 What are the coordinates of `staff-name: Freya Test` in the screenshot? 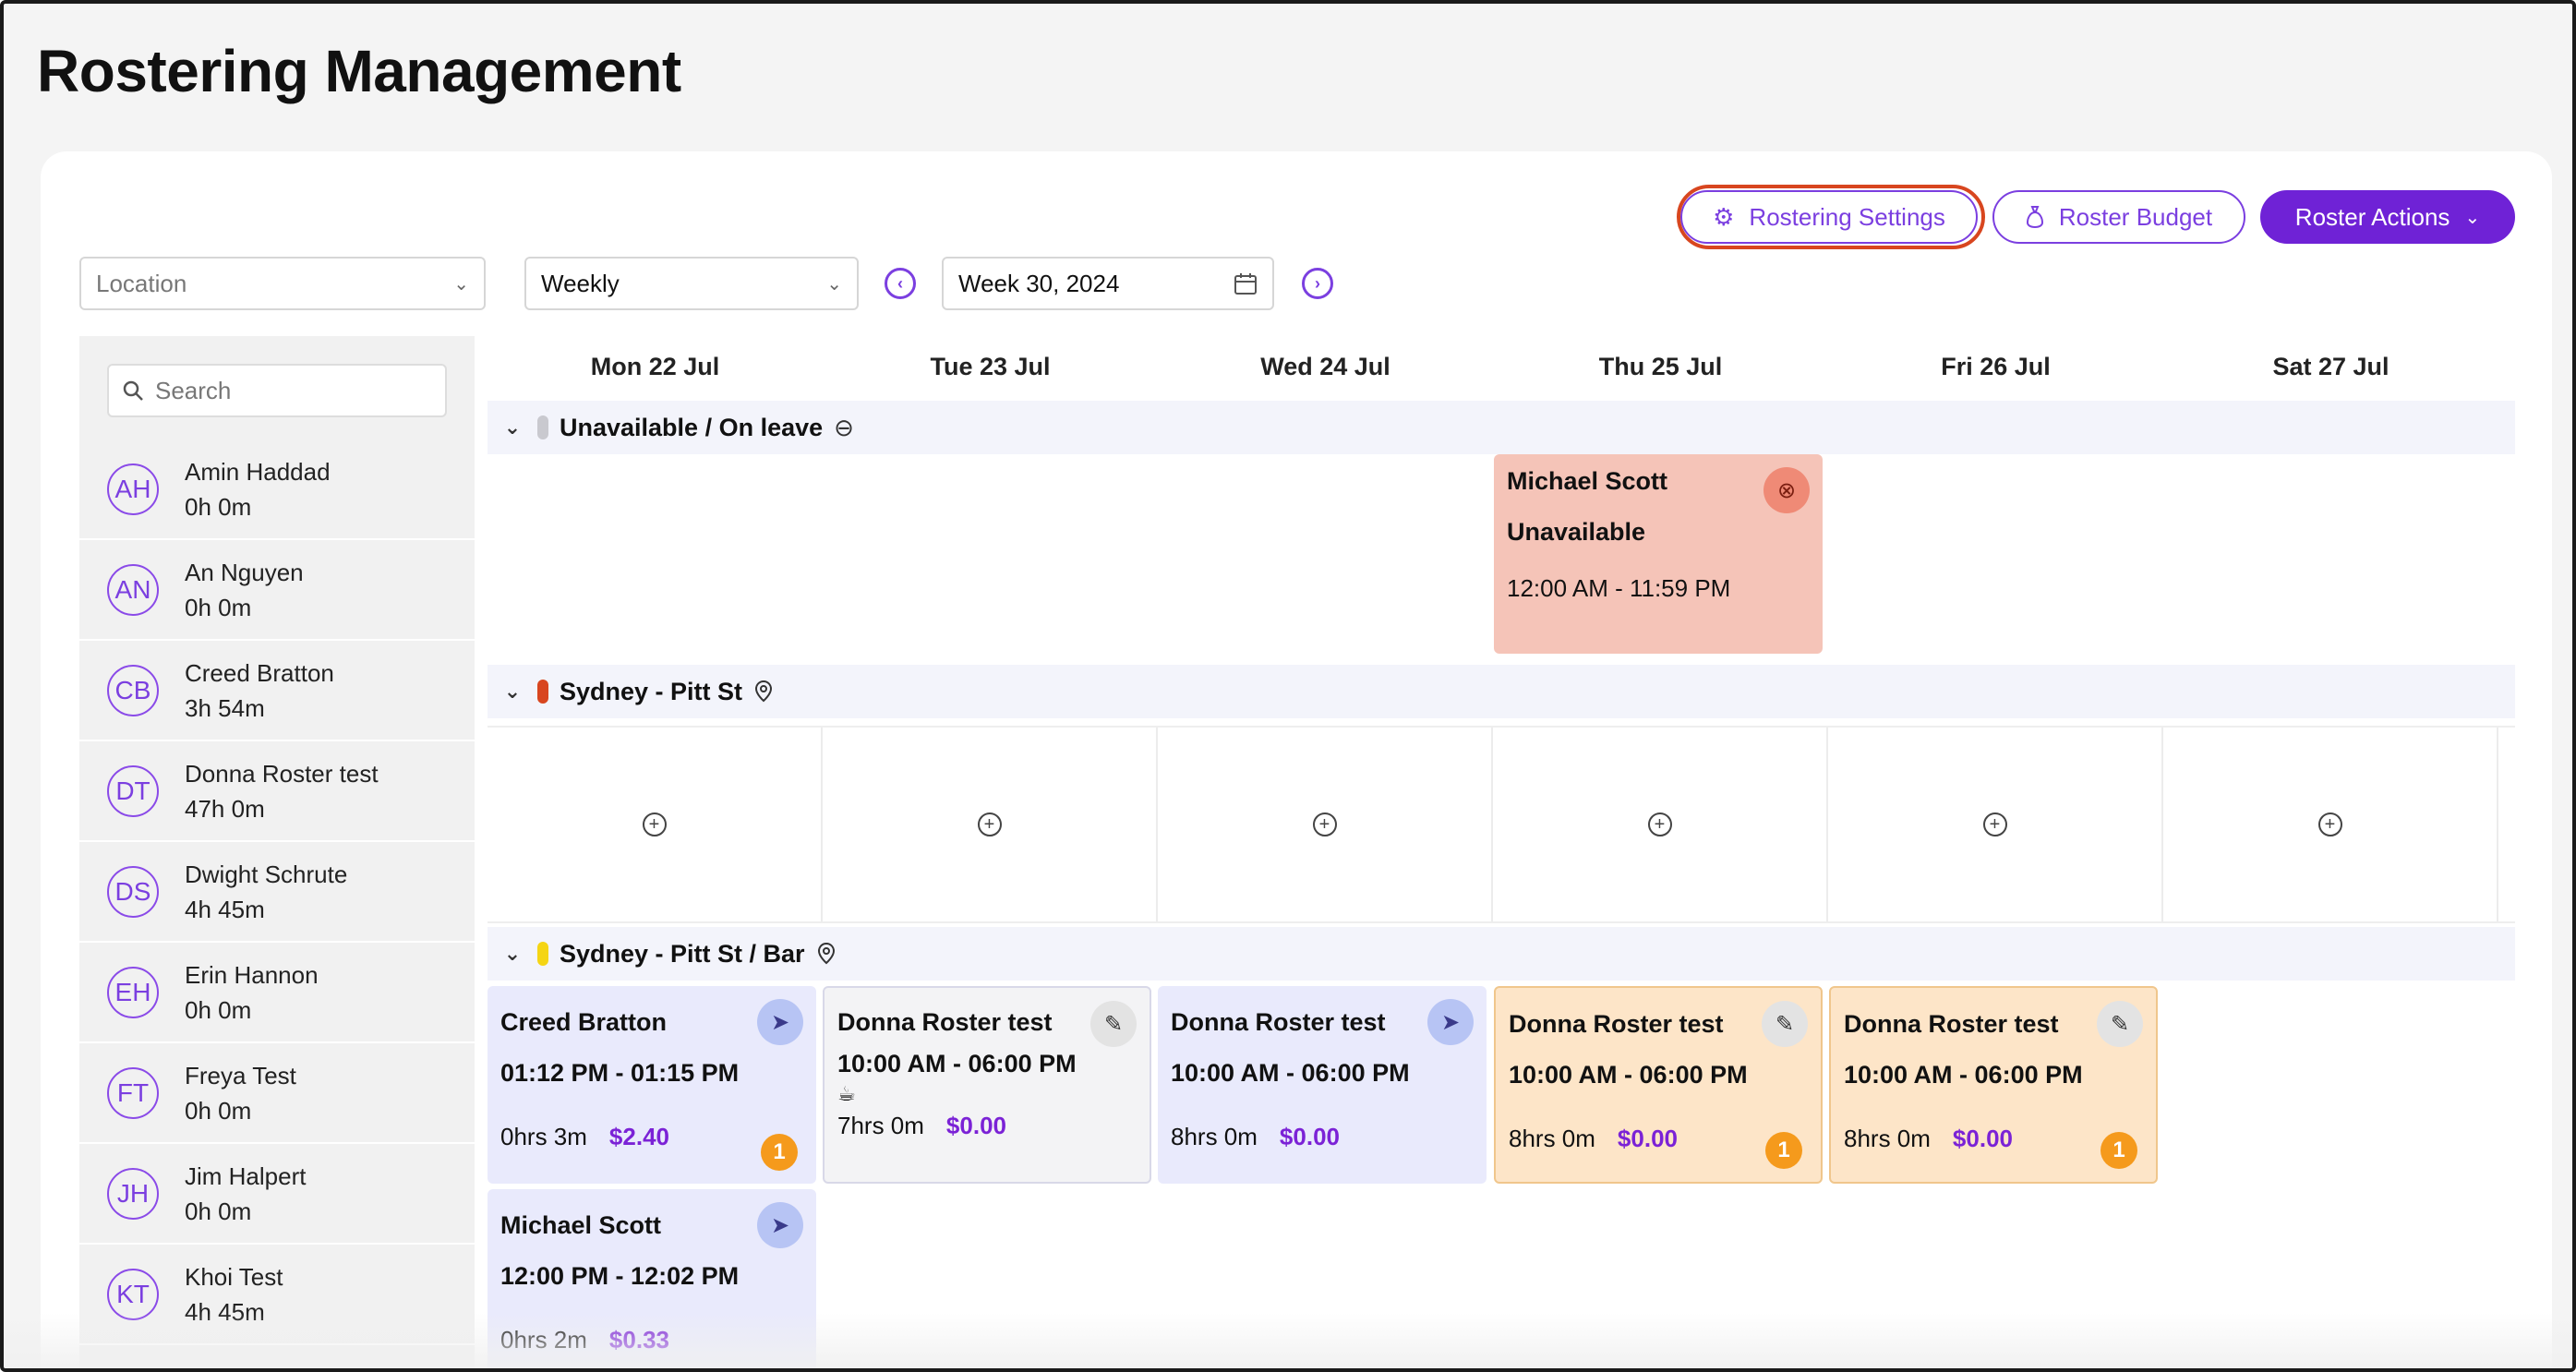 It's located at (240, 1075).